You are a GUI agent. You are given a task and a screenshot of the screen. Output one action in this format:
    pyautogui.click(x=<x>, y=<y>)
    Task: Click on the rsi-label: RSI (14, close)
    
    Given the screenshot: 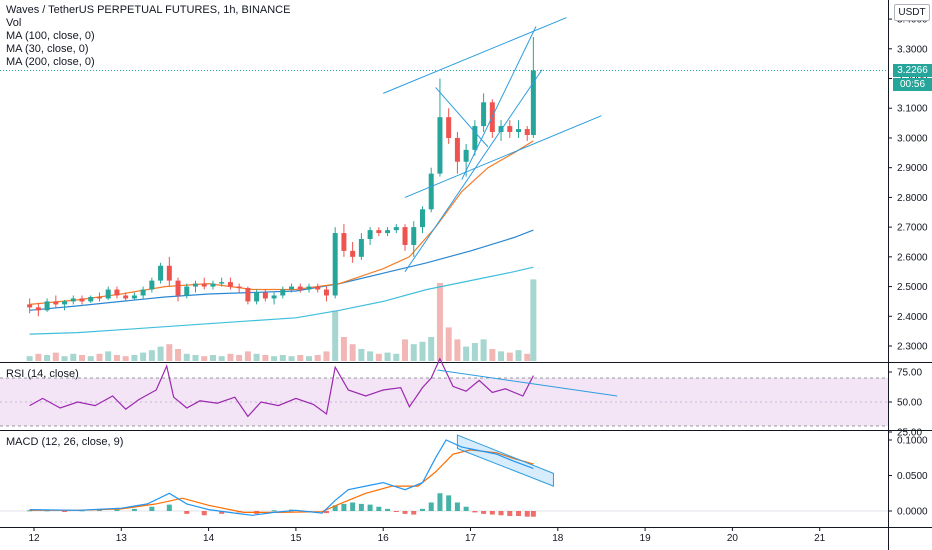 What is the action you would take?
    pyautogui.click(x=42, y=374)
    